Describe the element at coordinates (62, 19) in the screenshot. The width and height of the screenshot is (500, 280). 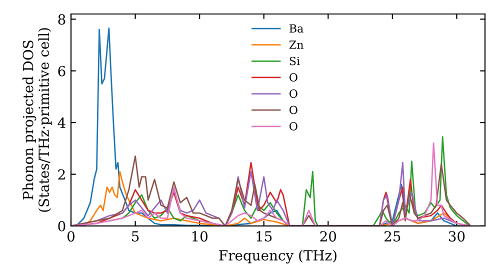
I see `y-tick-label: 8` at that location.